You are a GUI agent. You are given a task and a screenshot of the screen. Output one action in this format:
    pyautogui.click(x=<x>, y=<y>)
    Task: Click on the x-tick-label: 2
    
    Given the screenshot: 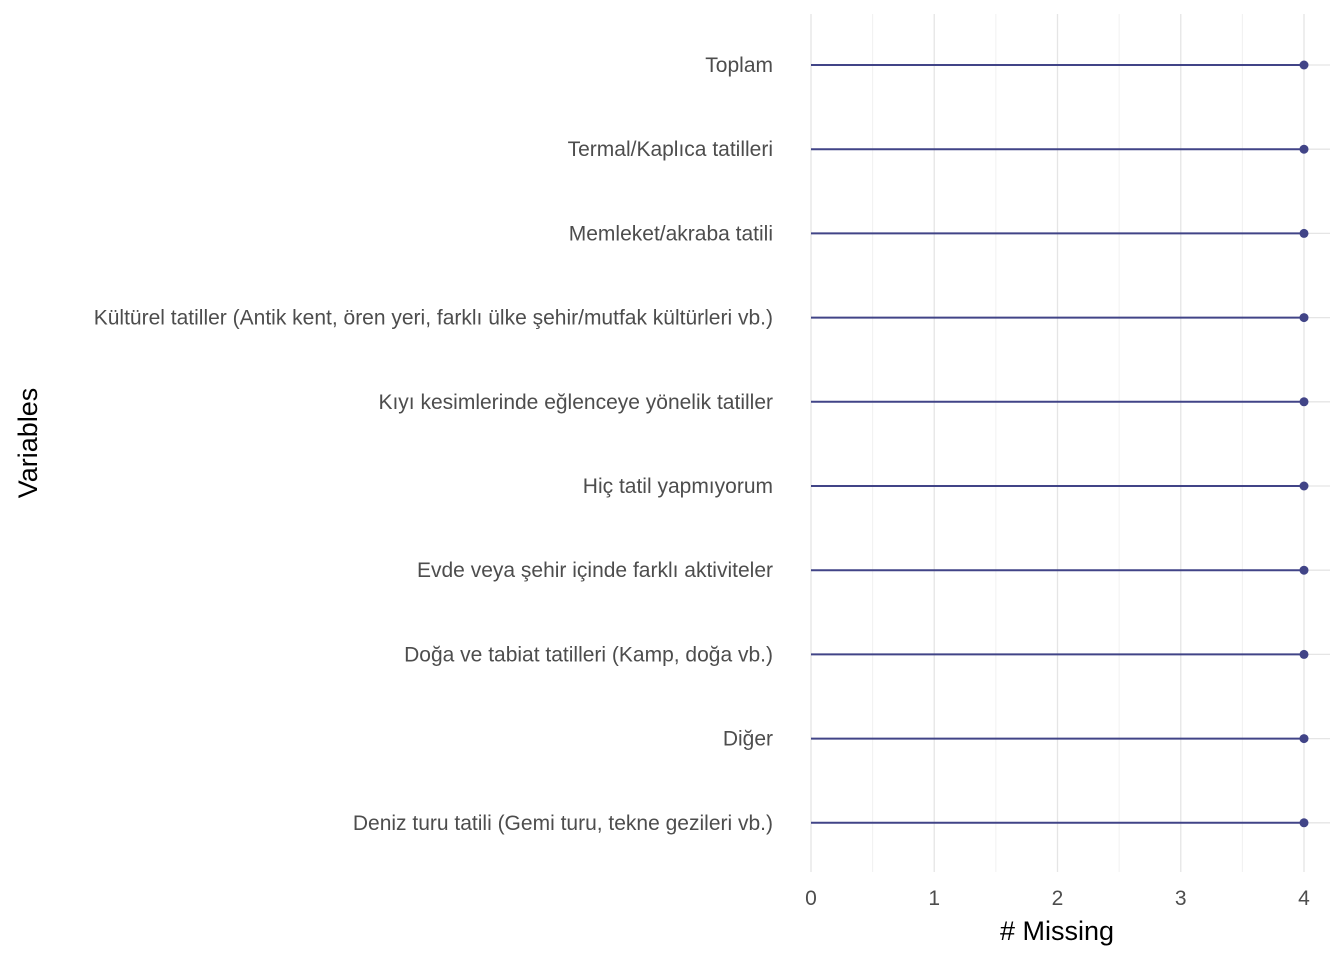 What is the action you would take?
    pyautogui.click(x=1058, y=898)
    